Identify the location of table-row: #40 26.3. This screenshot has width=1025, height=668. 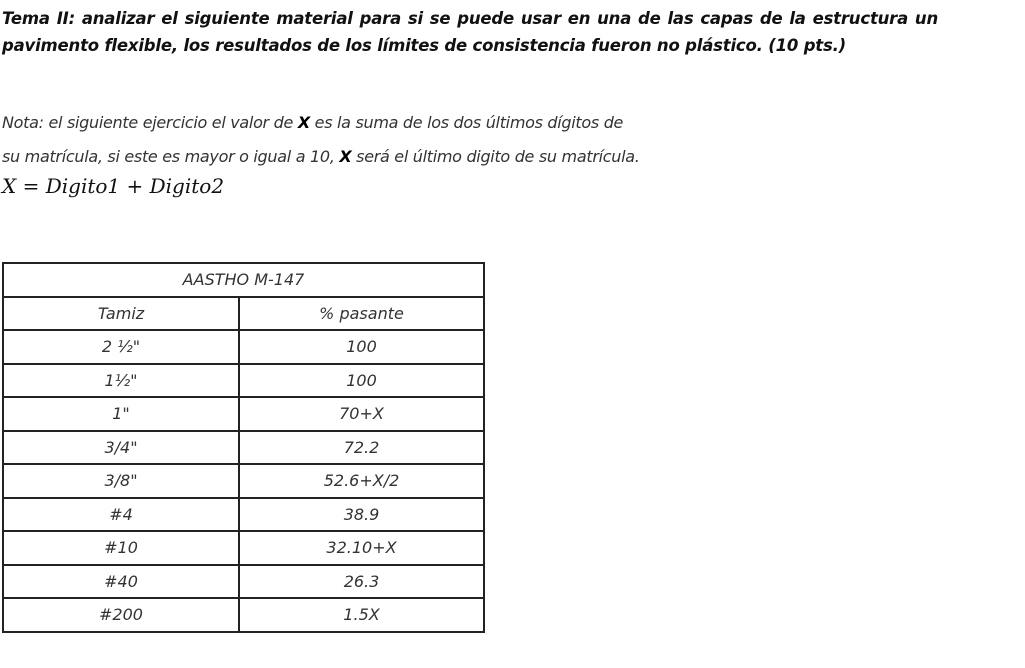
(243, 581).